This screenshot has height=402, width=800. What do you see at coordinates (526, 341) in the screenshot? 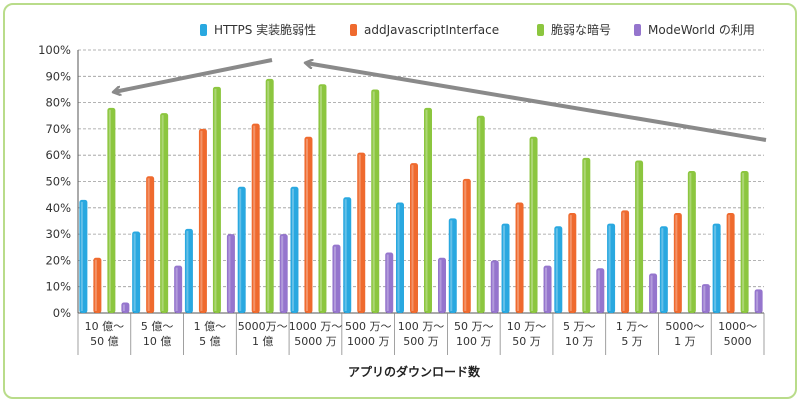
I see `x-tick-label: 50 万` at bounding box center [526, 341].